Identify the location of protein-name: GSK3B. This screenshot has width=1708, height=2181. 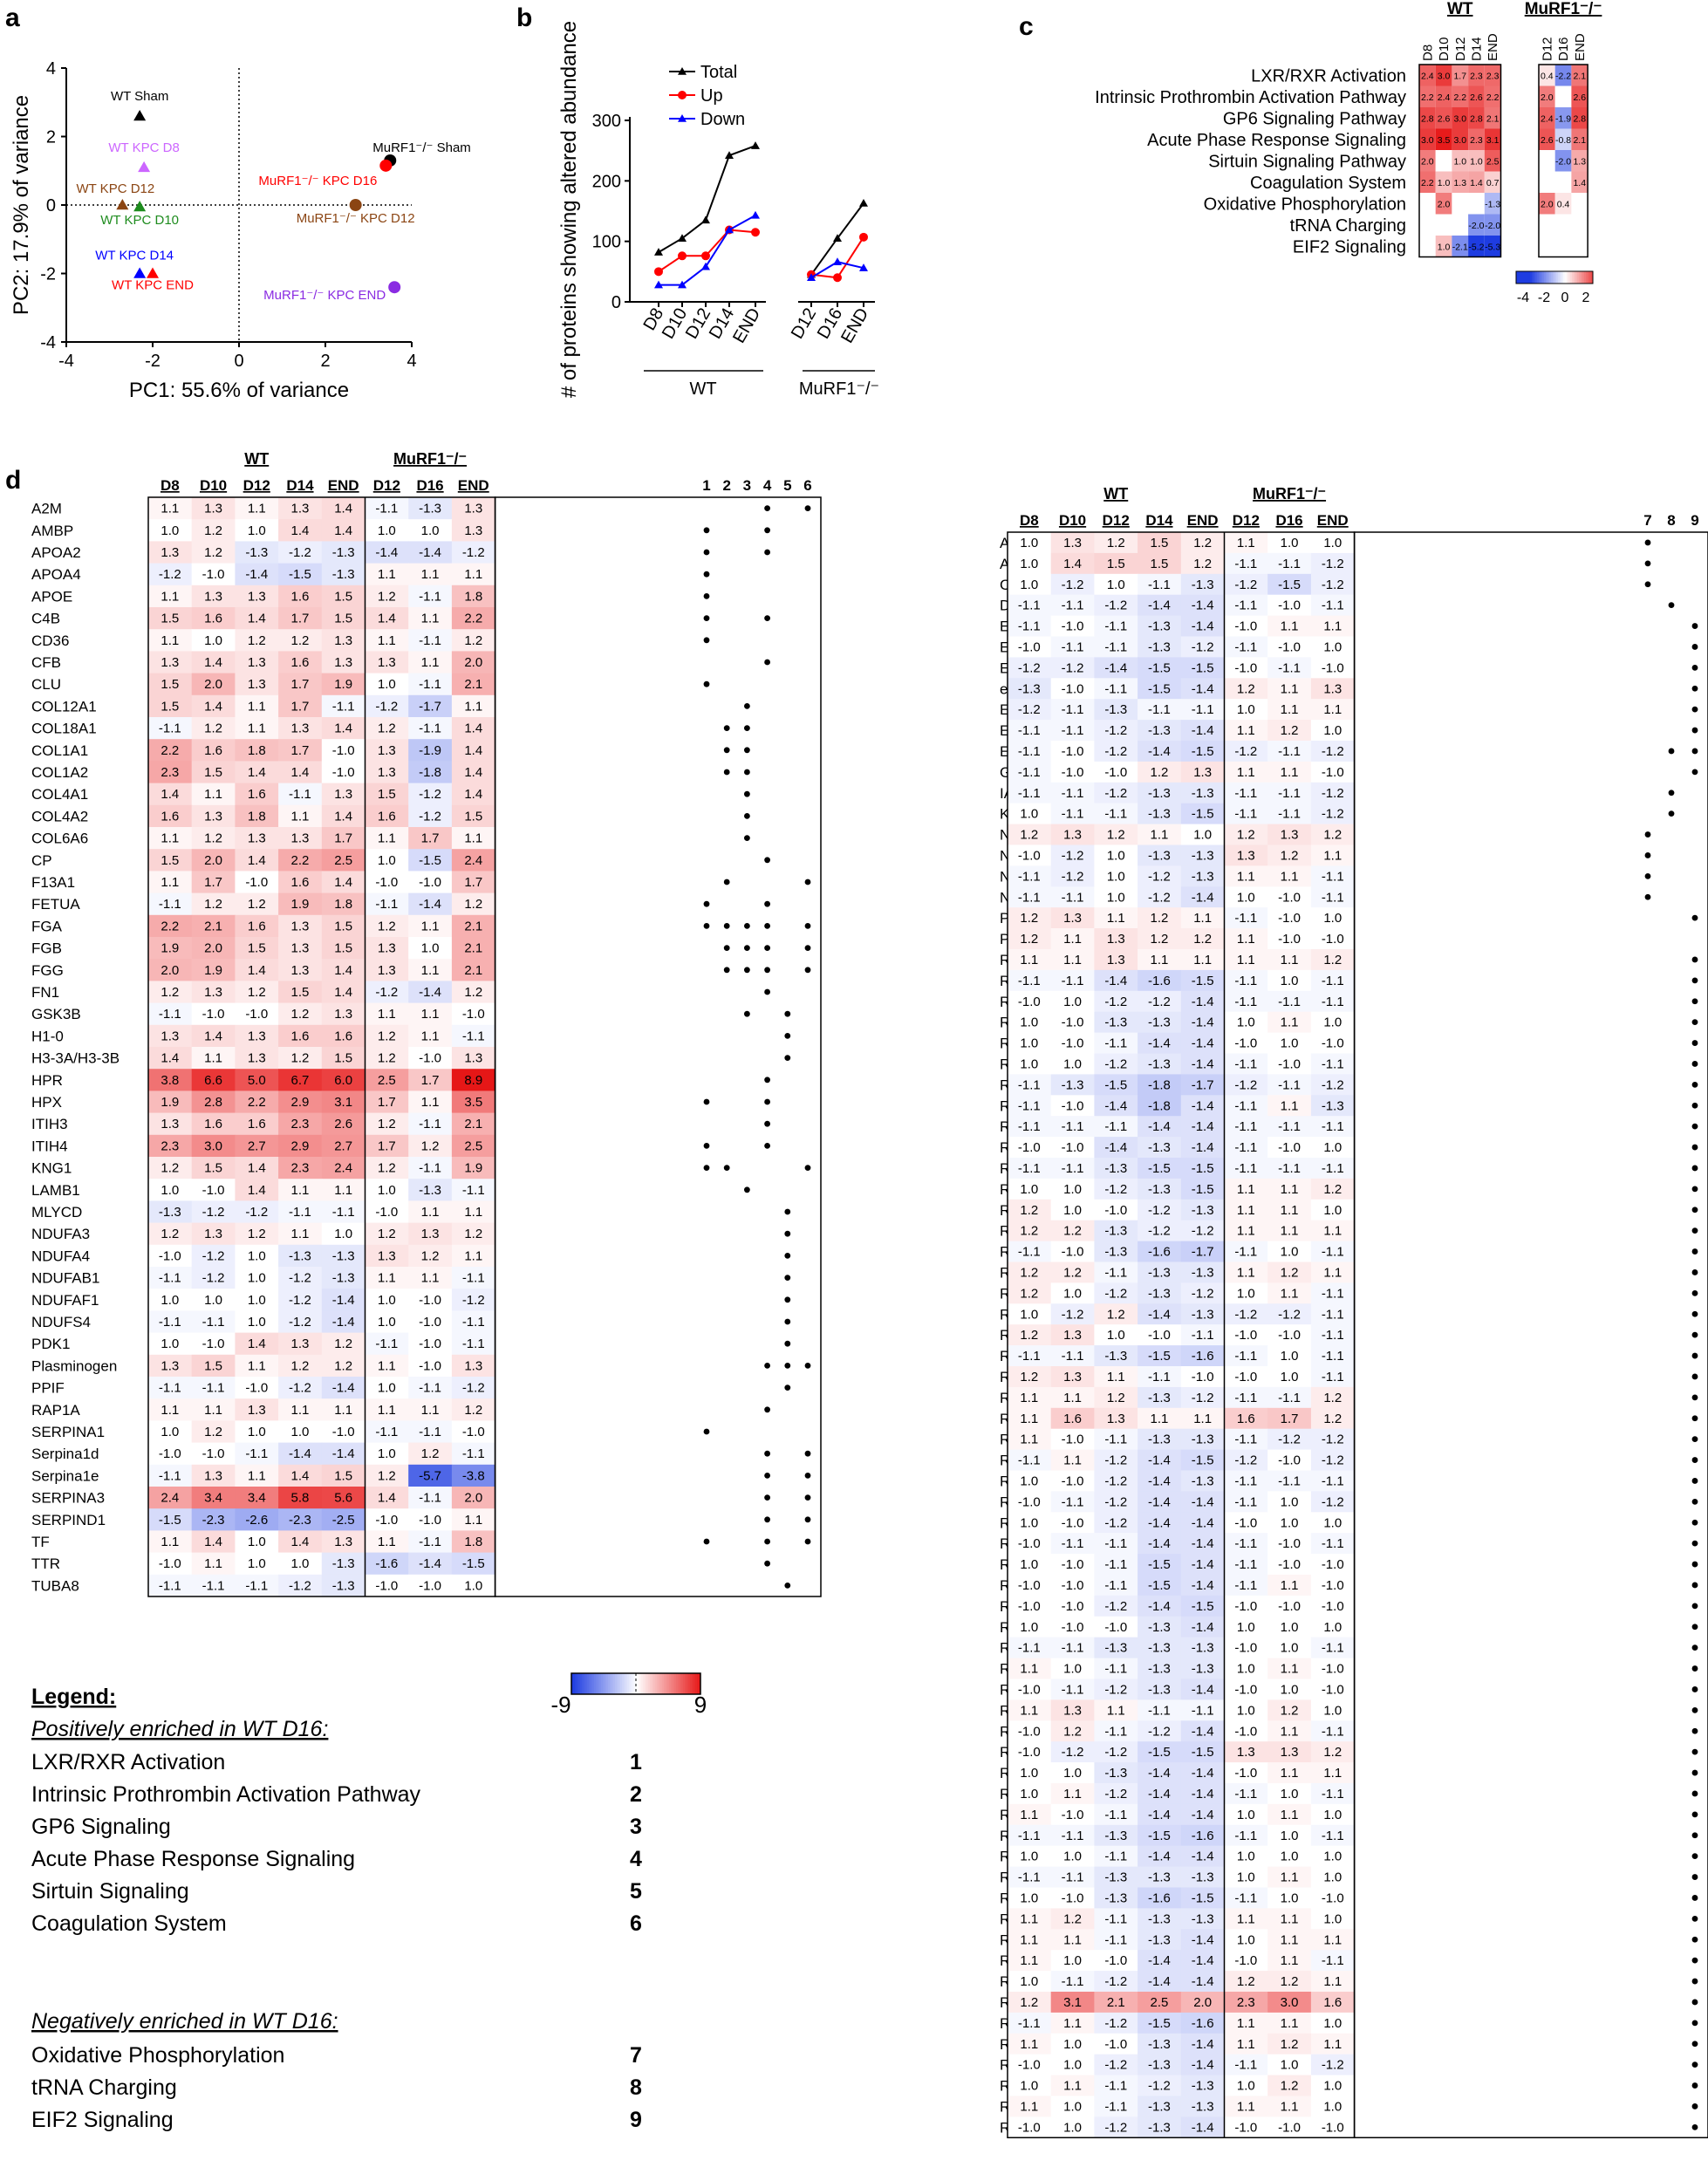
(56, 1014).